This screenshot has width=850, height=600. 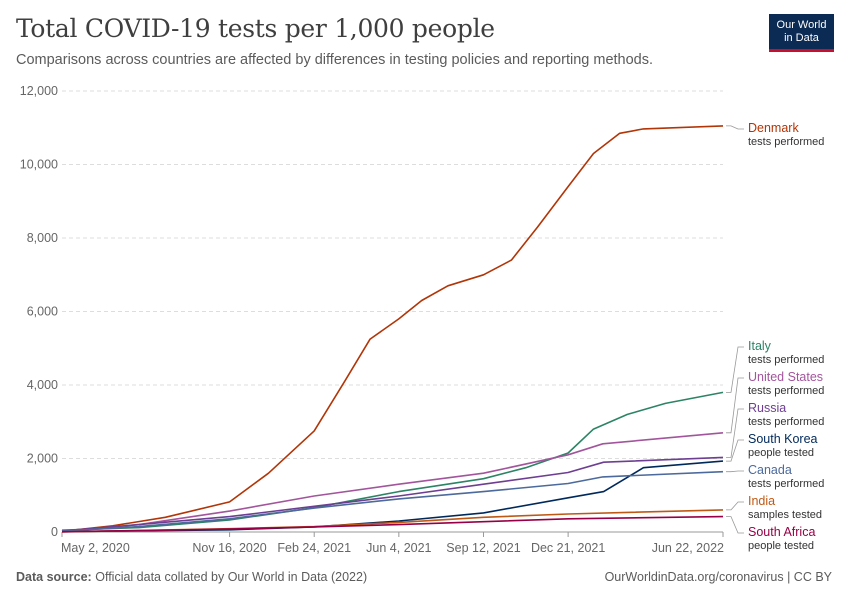 What do you see at coordinates (39, 165) in the screenshot?
I see `y-tick-label: 10,000` at bounding box center [39, 165].